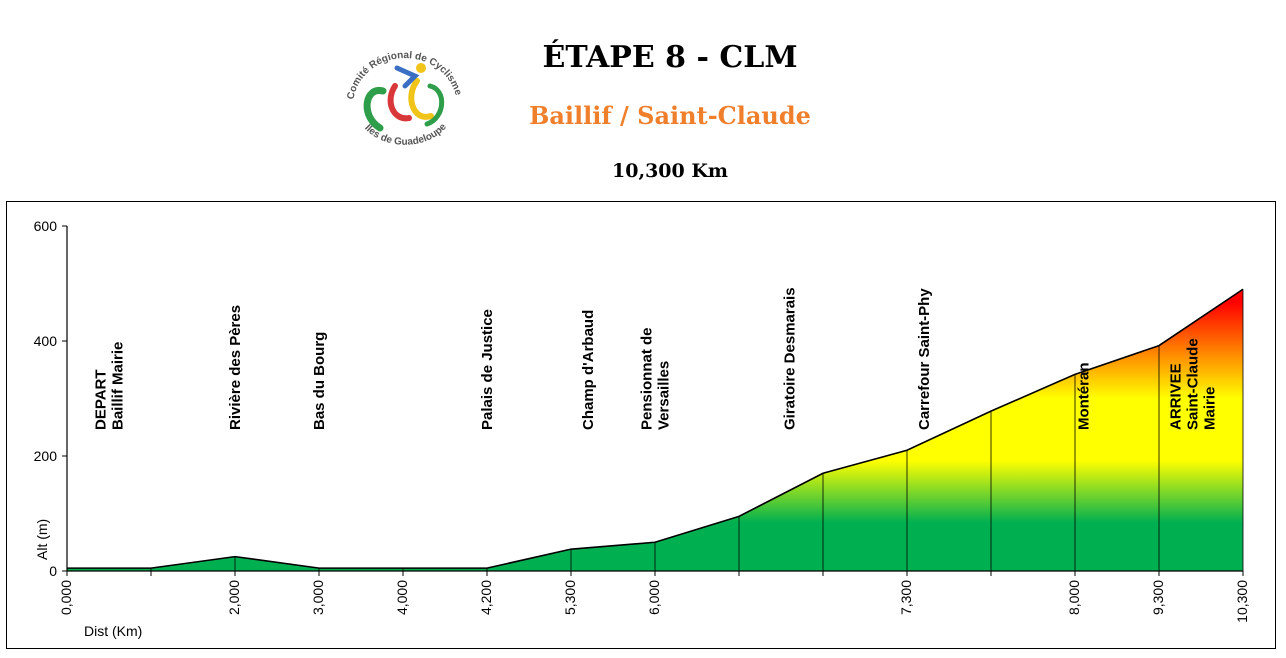  Describe the element at coordinates (1210, 408) in the screenshot. I see `place-label: Mairie` at that location.